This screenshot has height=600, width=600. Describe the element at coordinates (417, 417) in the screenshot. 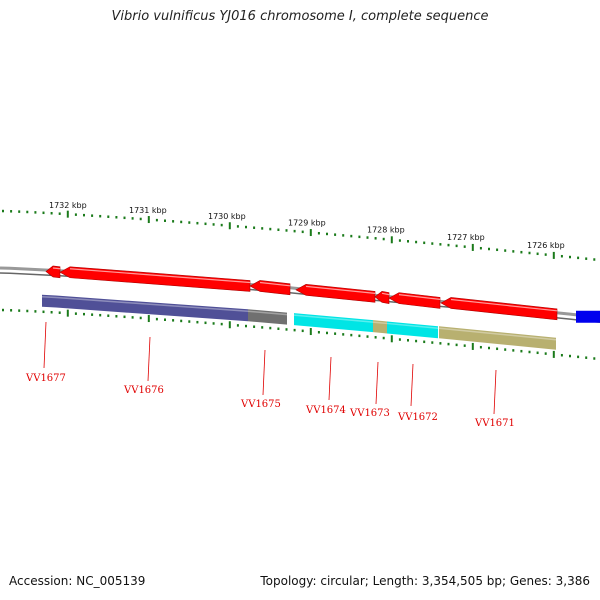

I see `gene-label: VV1672` at that location.